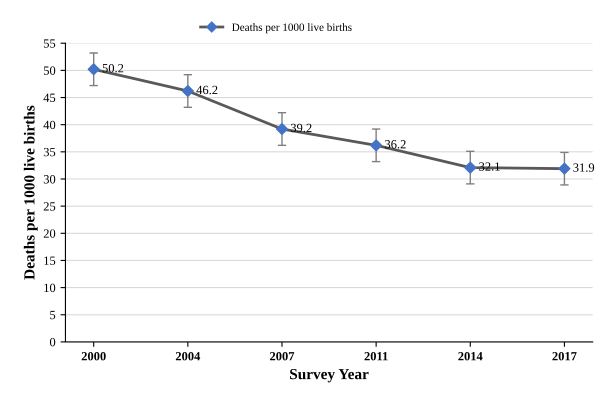 Image resolution: width=606 pixels, height=393 pixels. I want to click on y-tick-label: 30, so click(50, 179).